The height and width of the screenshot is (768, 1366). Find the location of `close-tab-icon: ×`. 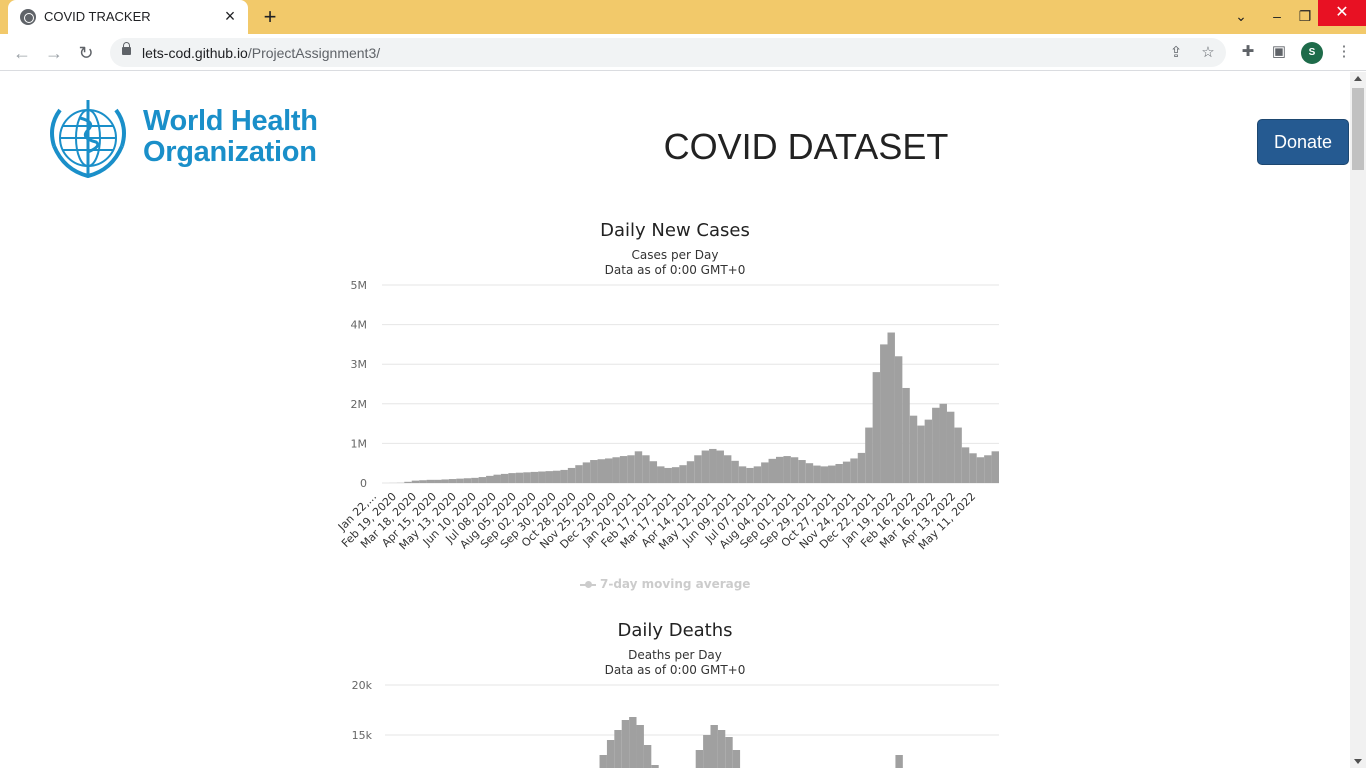

close-tab-icon: × is located at coordinates (230, 16).